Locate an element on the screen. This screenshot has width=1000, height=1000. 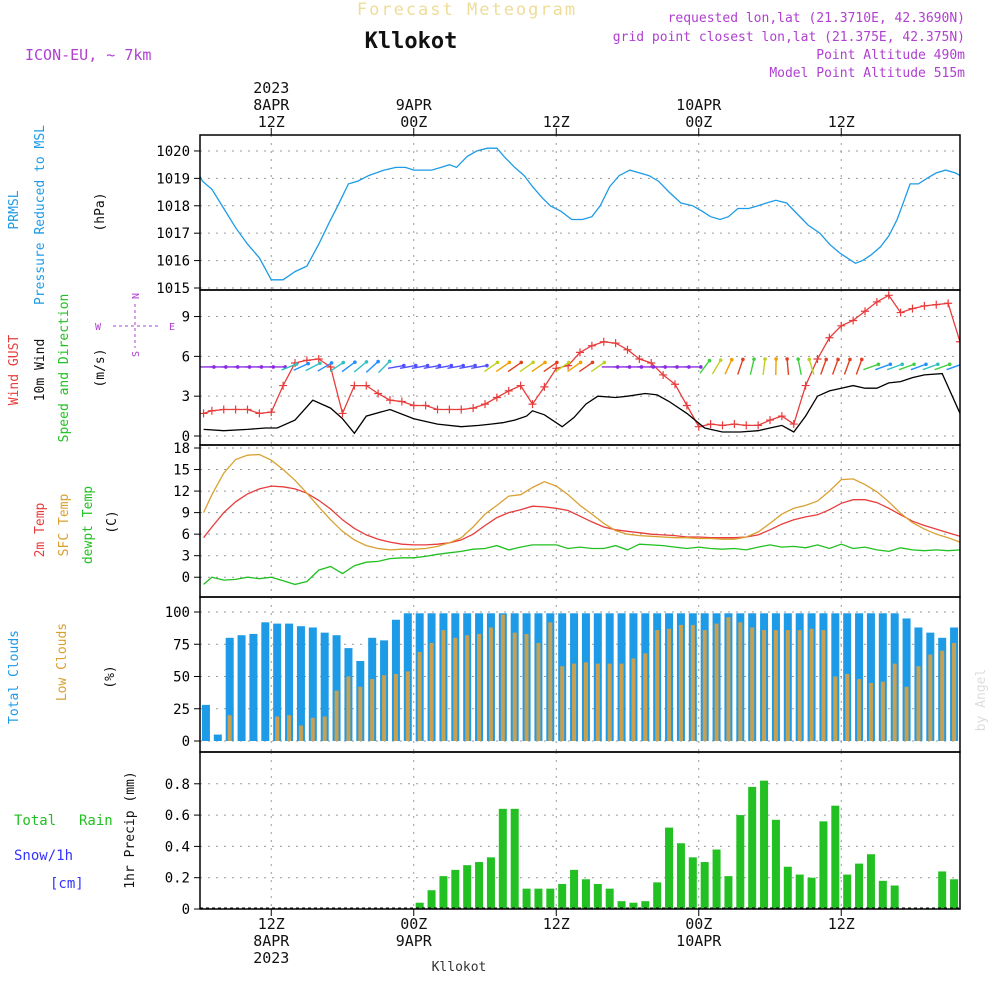
point-altitude: Point Altitude 490m is located at coordinates (890, 55).